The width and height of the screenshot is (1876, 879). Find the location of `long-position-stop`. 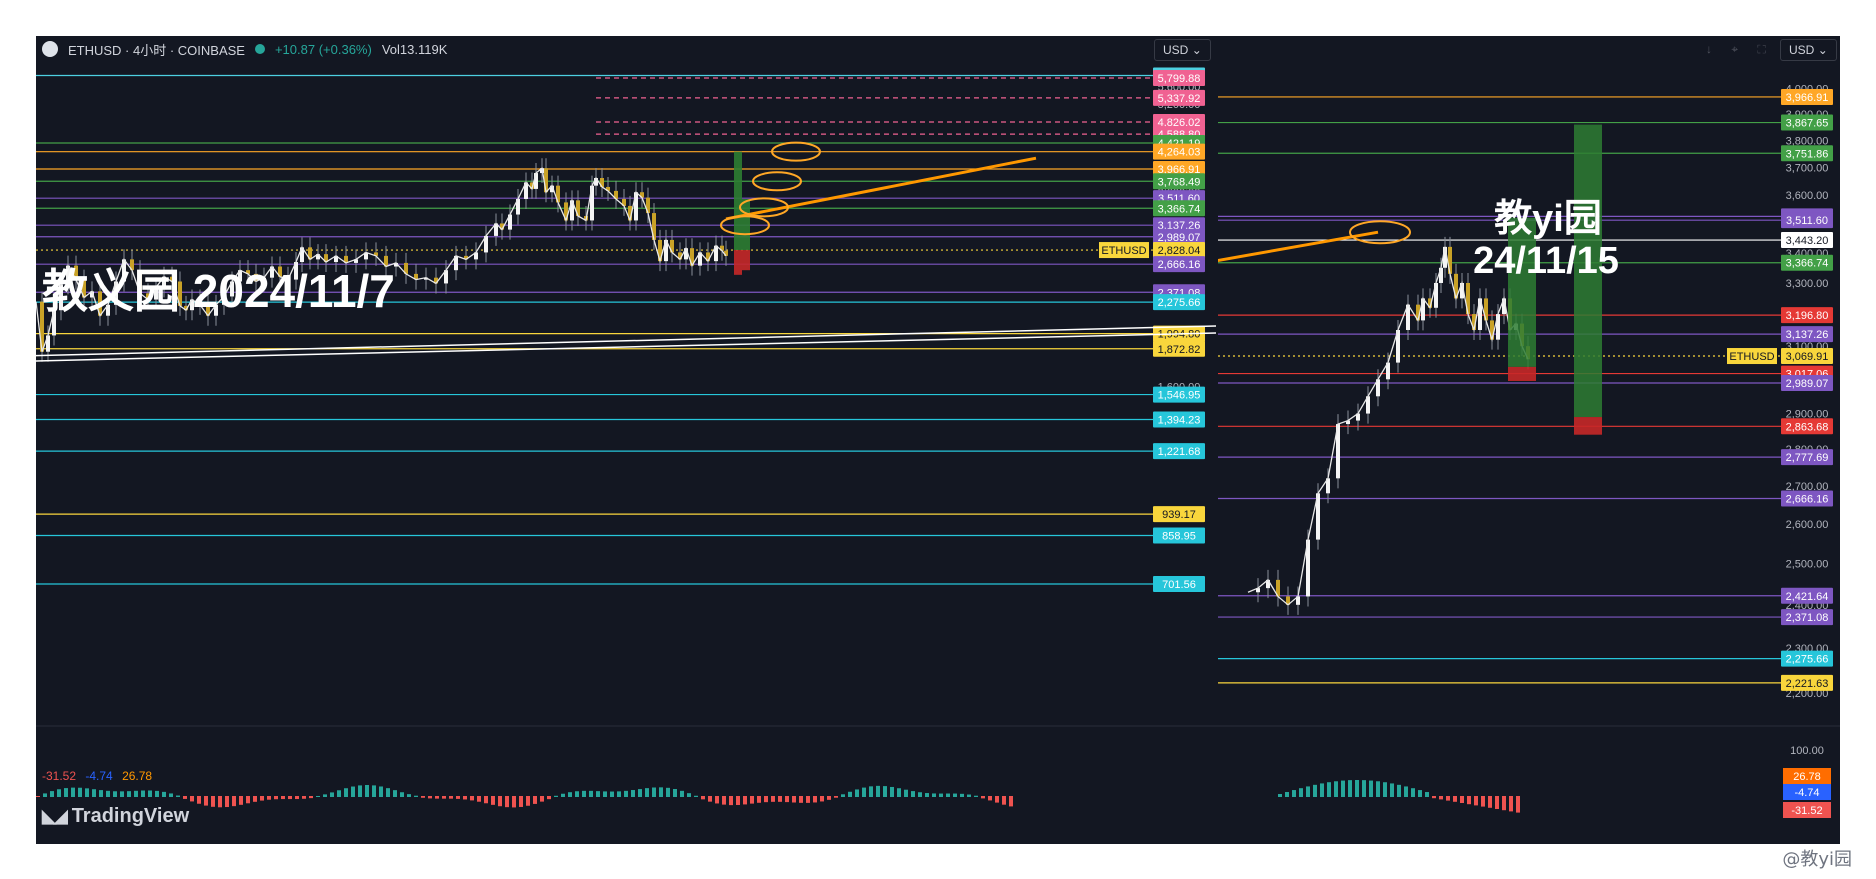

long-position-stop is located at coordinates (738, 262).